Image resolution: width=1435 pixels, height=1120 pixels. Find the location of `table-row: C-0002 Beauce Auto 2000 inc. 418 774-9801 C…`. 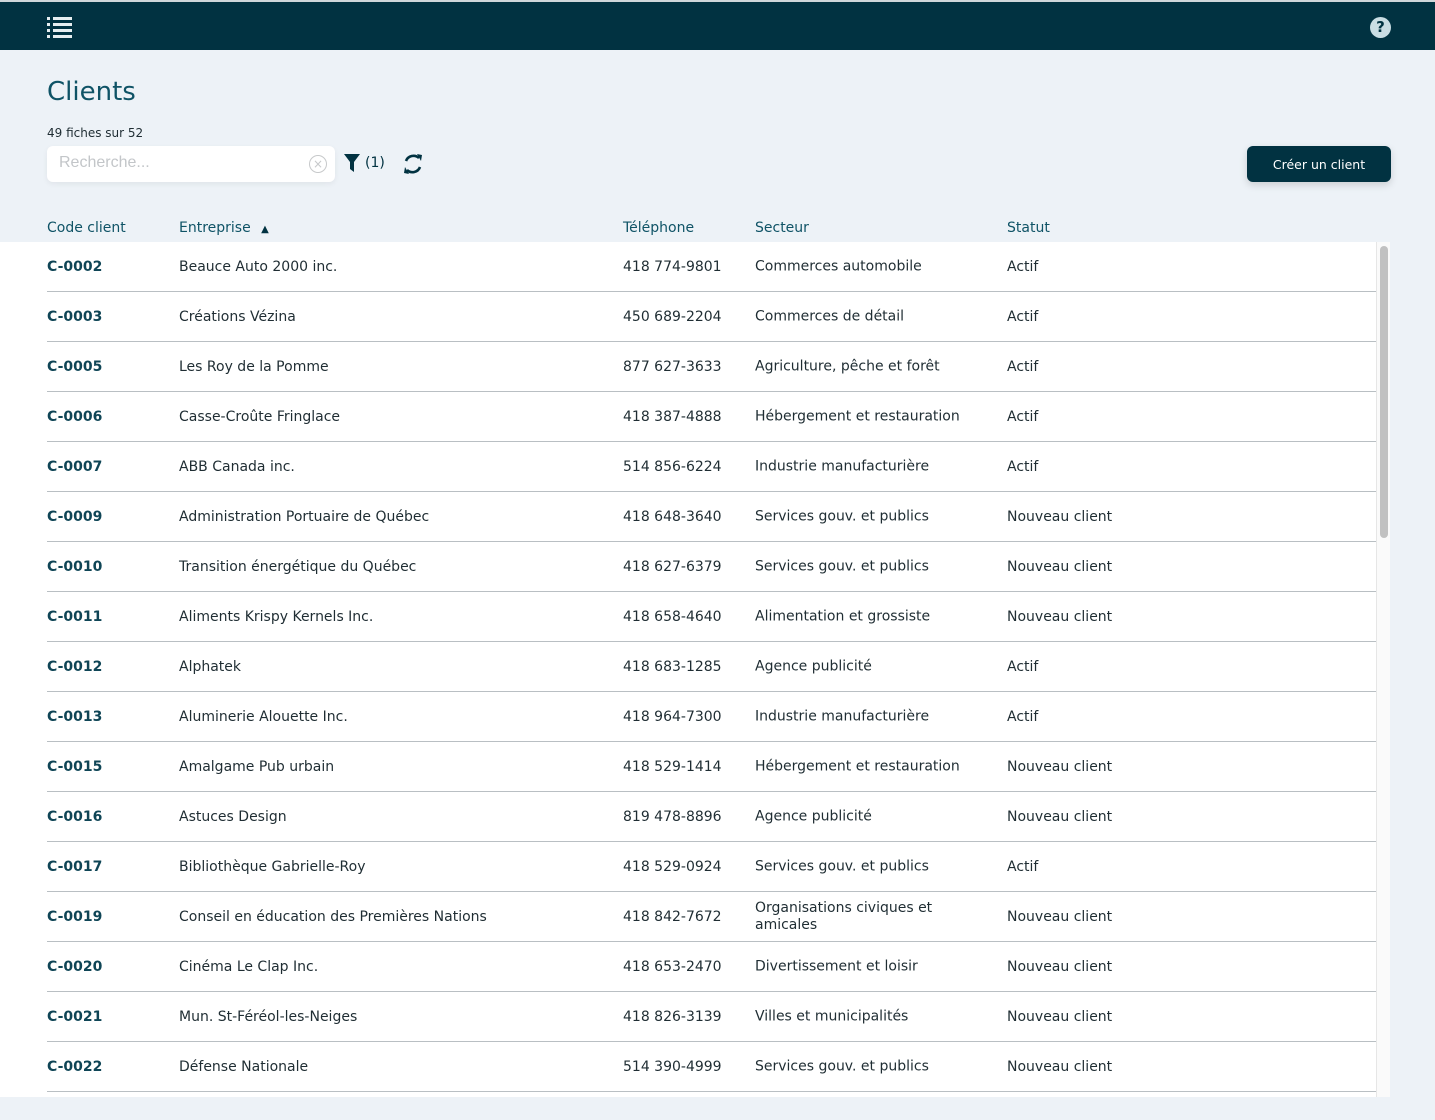

table-row: C-0002 Beauce Auto 2000 inc. 418 774-9801 C… is located at coordinates (711, 267).